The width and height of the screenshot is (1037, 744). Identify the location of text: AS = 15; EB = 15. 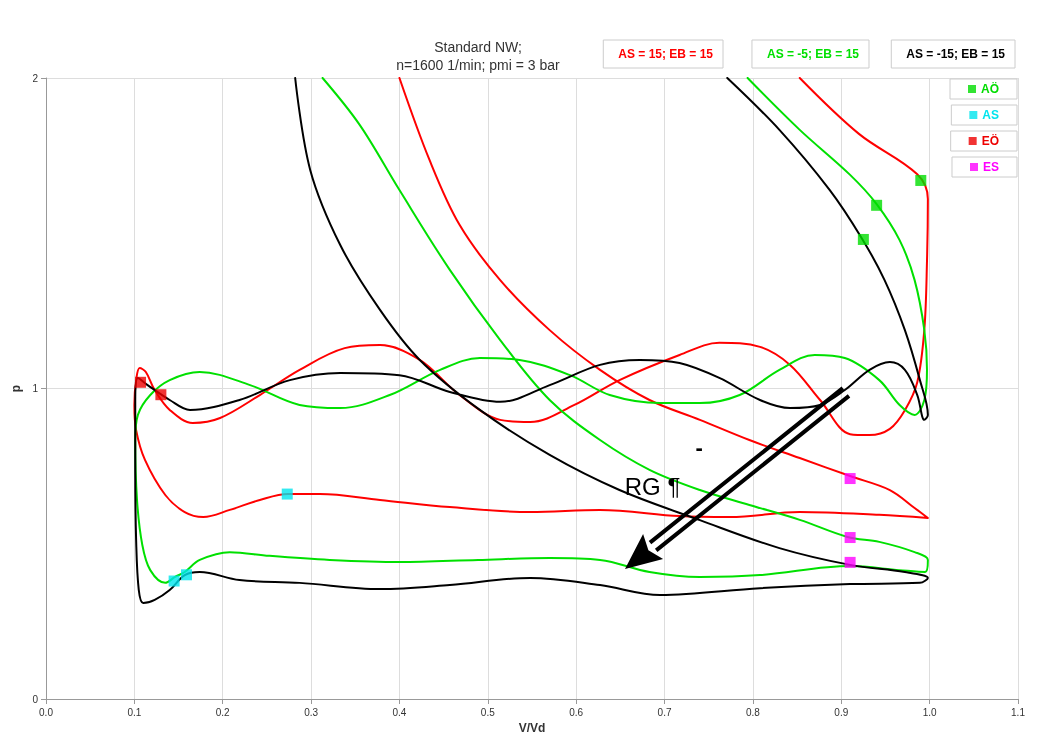
(666, 54).